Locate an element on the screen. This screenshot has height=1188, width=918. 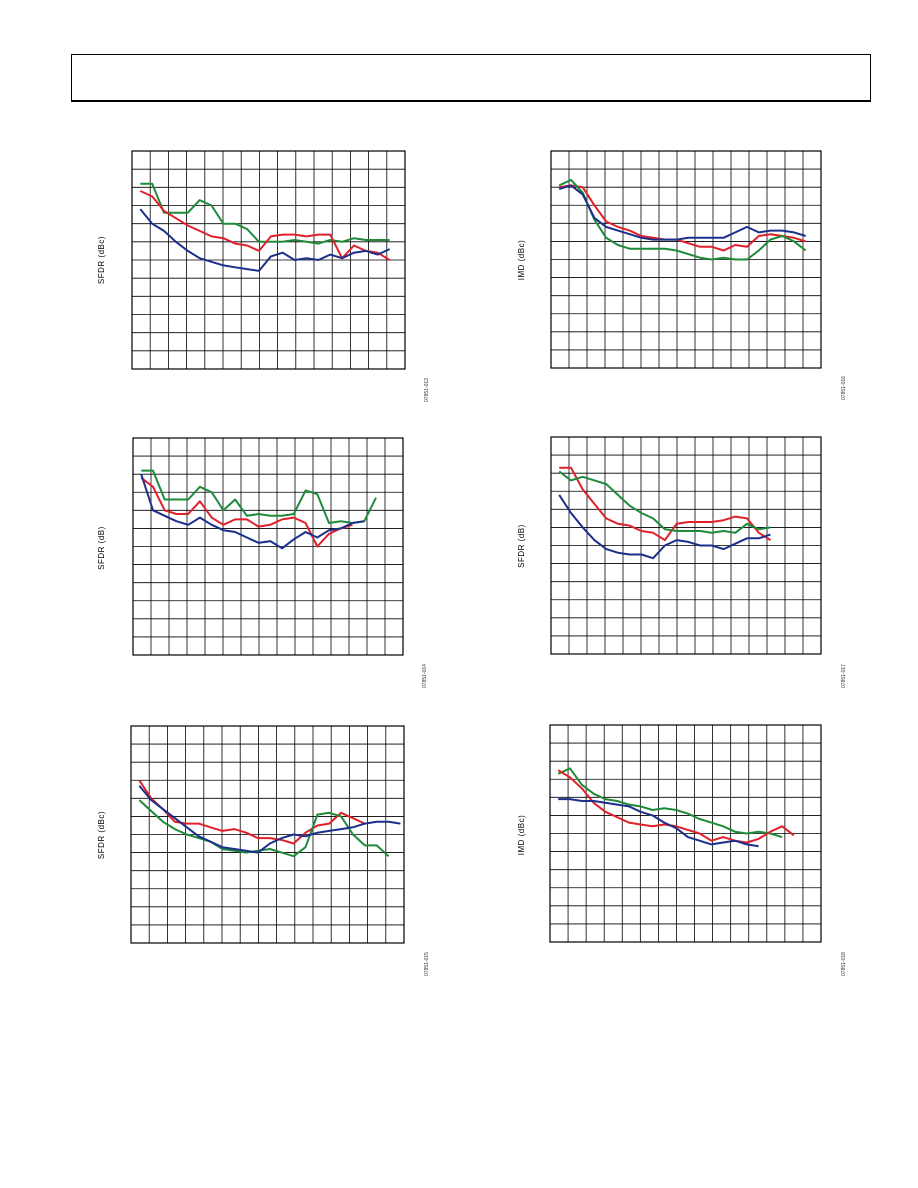
page-header-box is located at coordinates (471, 78).